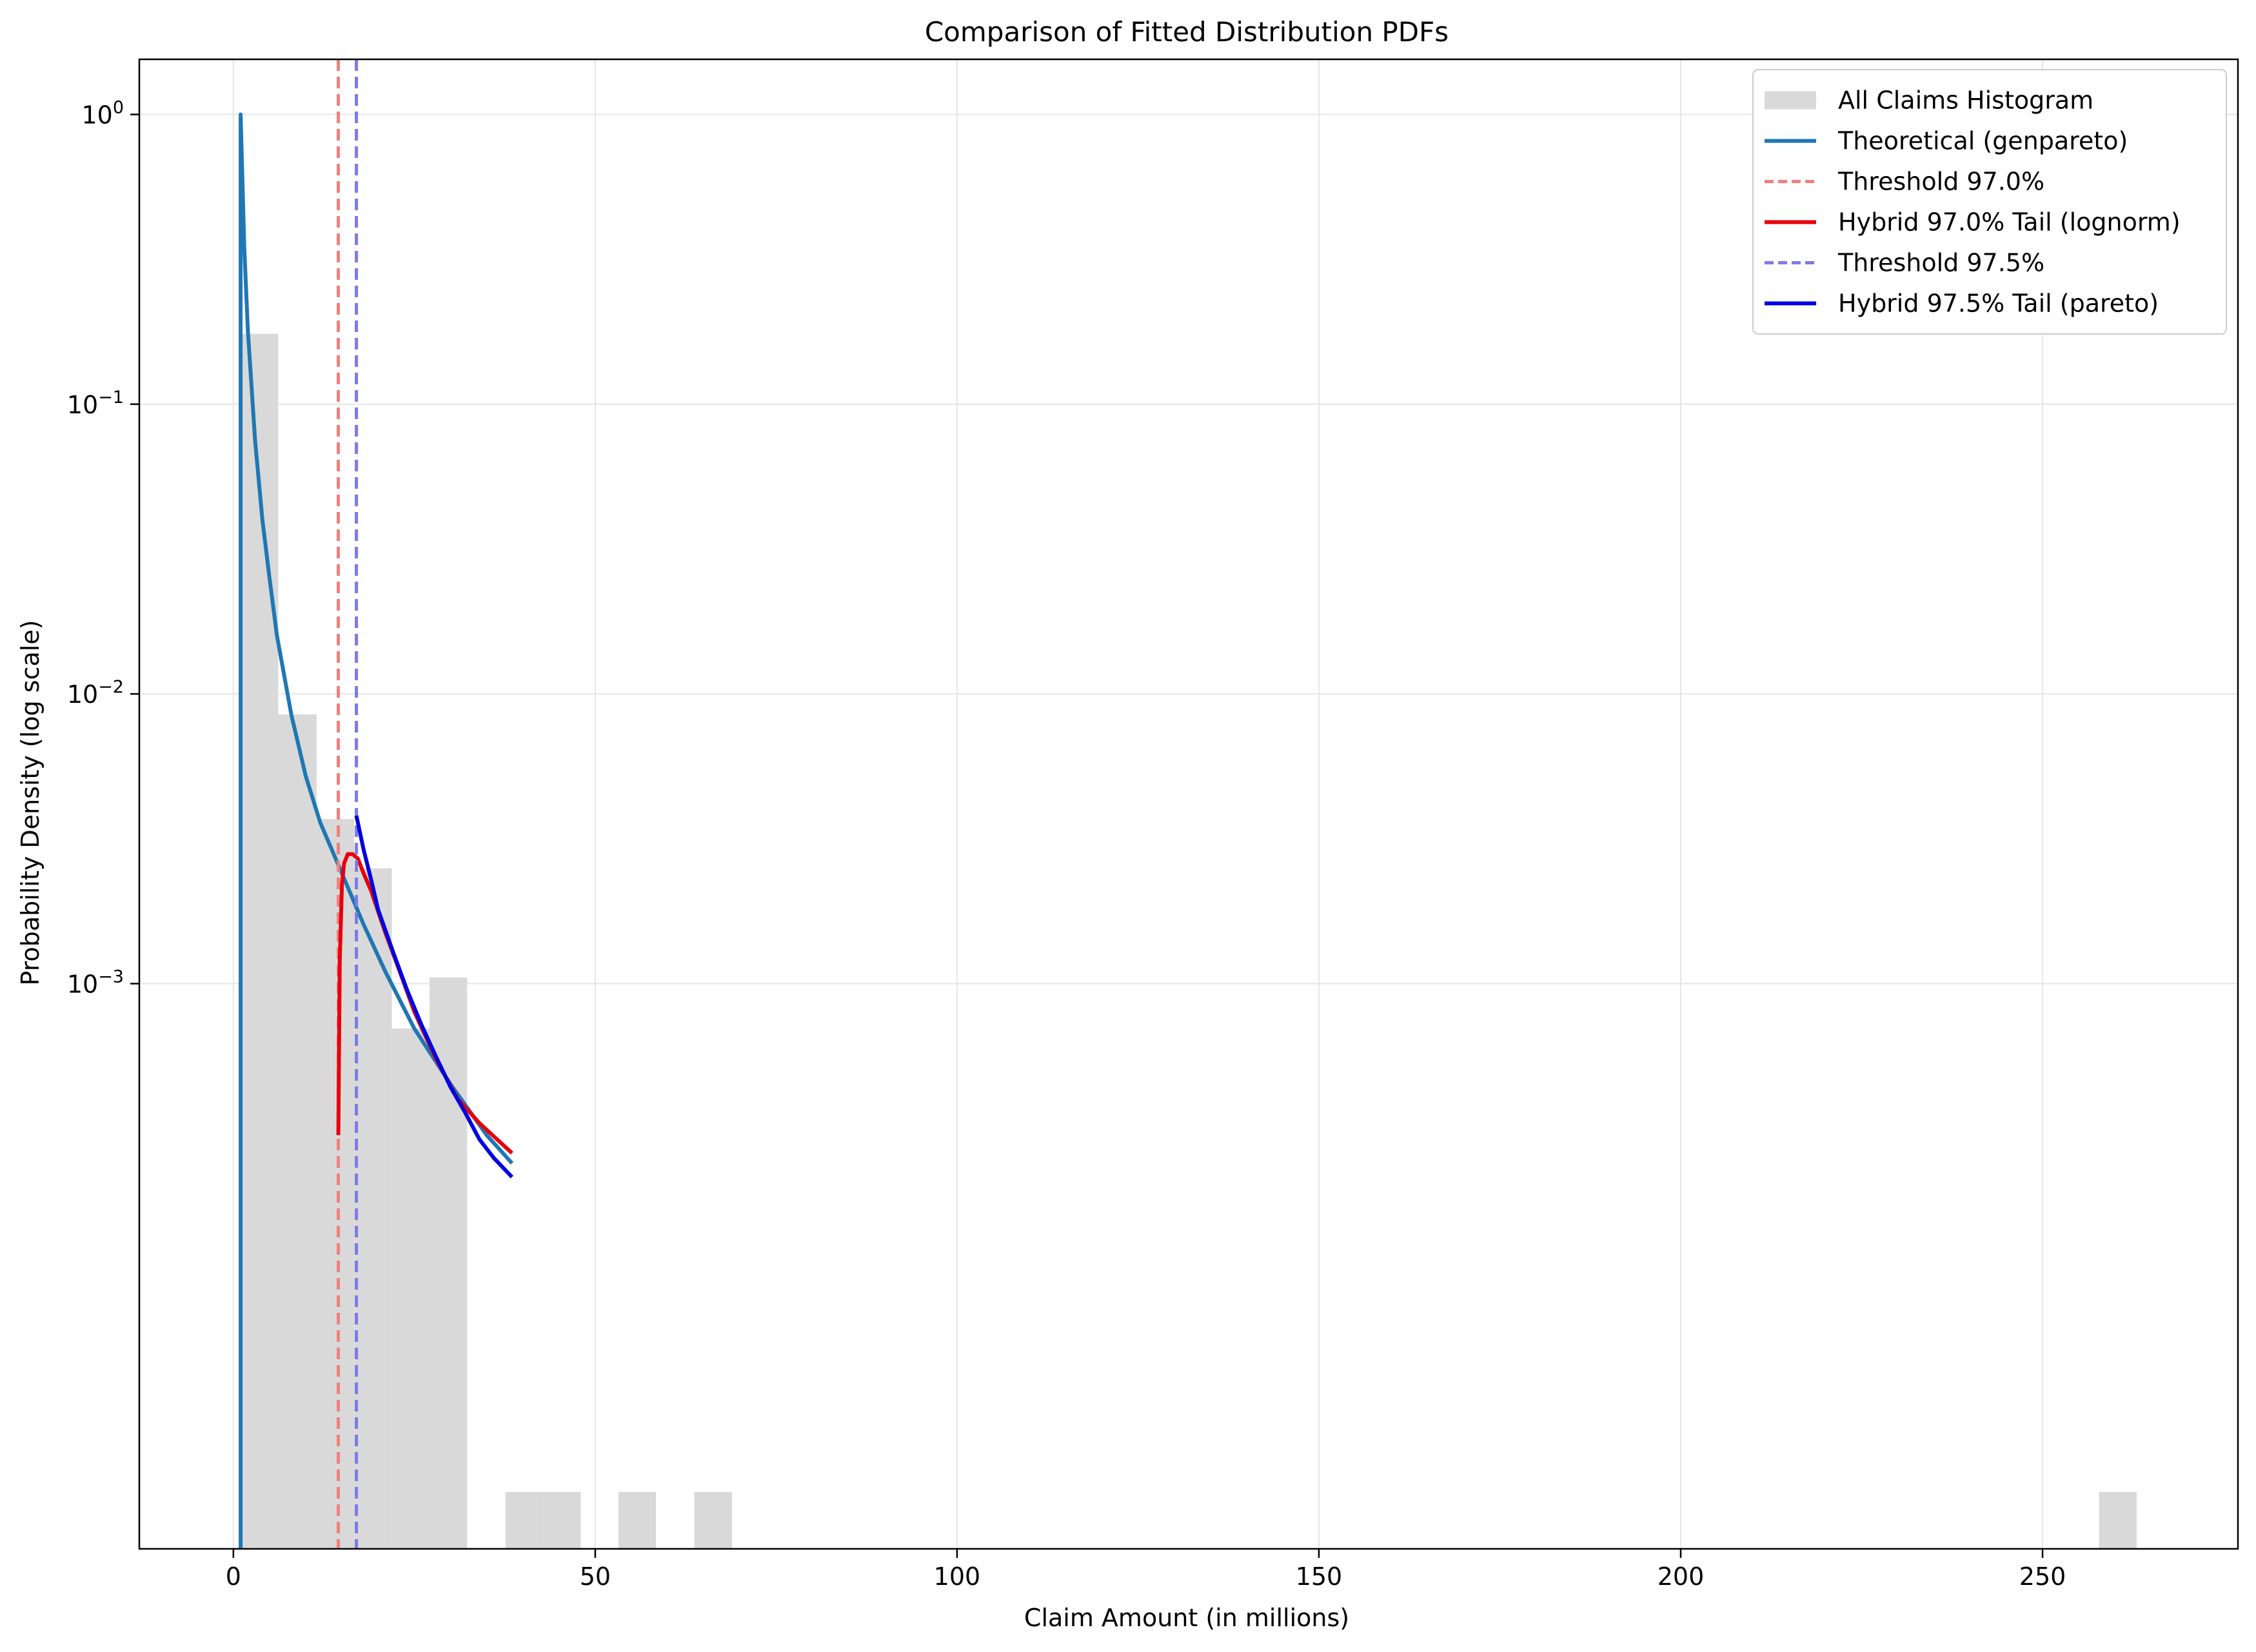 This screenshot has width=2256, height=1652. What do you see at coordinates (1965, 101) in the screenshot?
I see `legend-label: All Claims Histogram` at bounding box center [1965, 101].